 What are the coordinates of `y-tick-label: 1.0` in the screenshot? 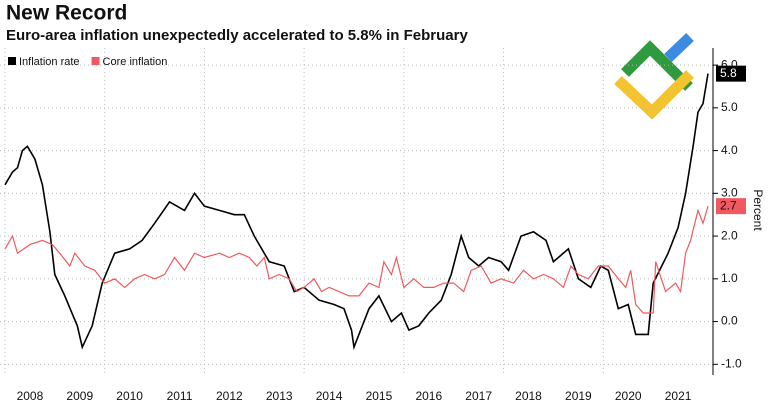 It's located at (729, 278).